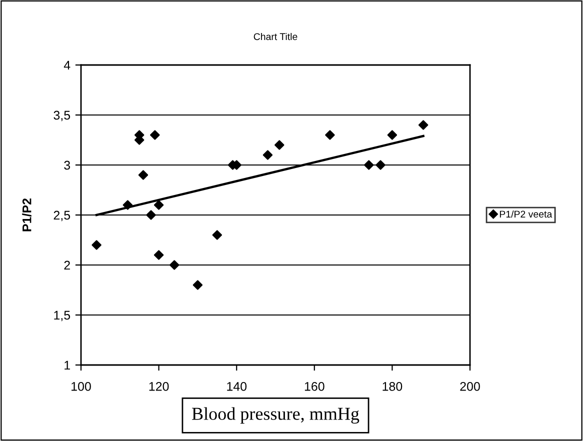  Describe the element at coordinates (27, 215) in the screenshot. I see `y-axis-title: P1/P2` at that location.